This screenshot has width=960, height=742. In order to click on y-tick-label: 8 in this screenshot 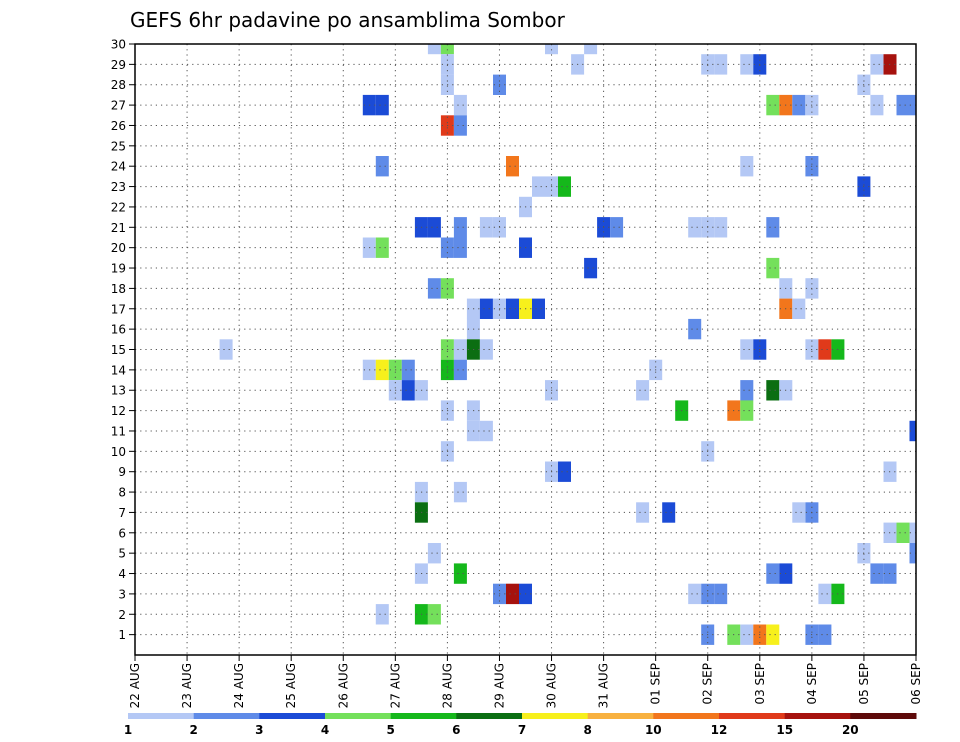, I will do `click(122, 493)`.